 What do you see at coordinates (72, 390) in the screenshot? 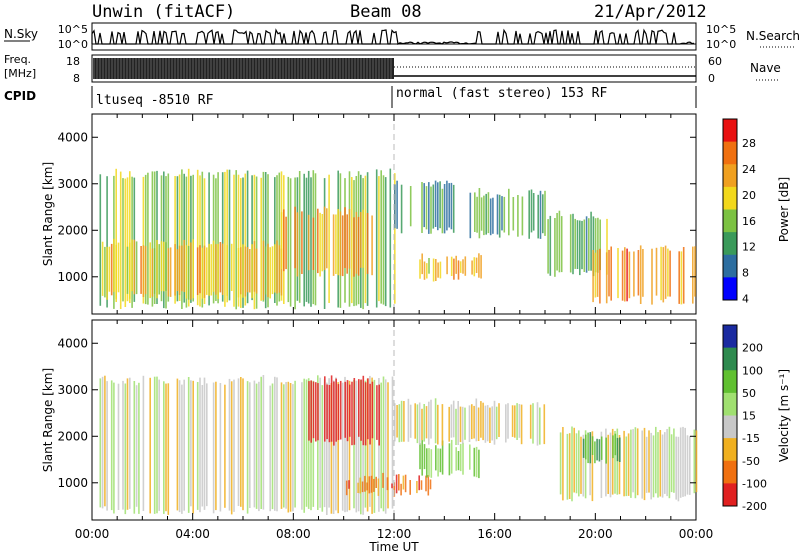
I see `y-tick-label: 3000` at bounding box center [72, 390].